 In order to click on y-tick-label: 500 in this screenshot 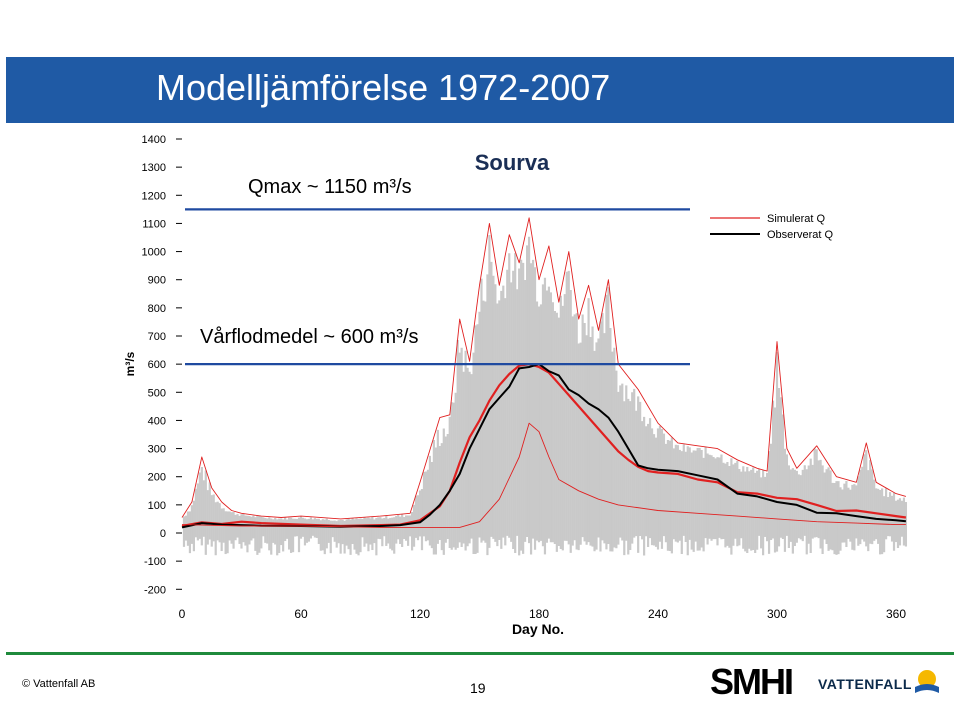, I will do `click(157, 393)`.